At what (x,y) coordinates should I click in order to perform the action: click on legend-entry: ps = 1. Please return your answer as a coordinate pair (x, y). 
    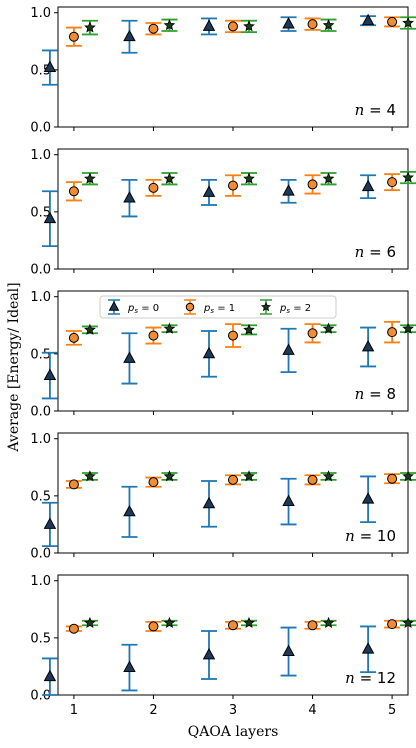
    Looking at the image, I should click on (209, 307).